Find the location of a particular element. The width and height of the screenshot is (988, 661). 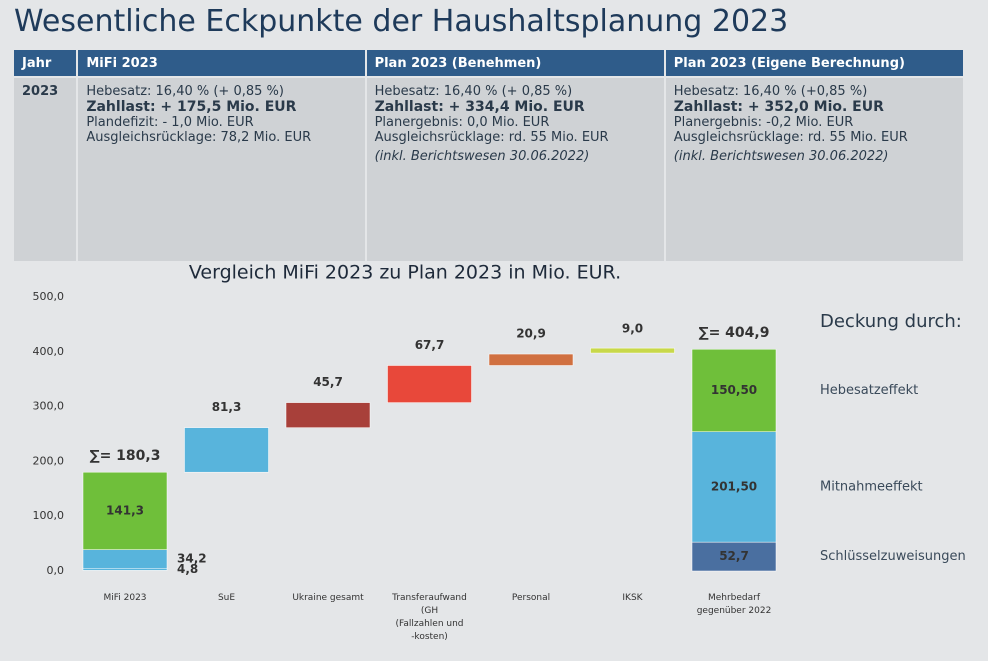

column-header: MiFi 2023 is located at coordinates (221, 63).